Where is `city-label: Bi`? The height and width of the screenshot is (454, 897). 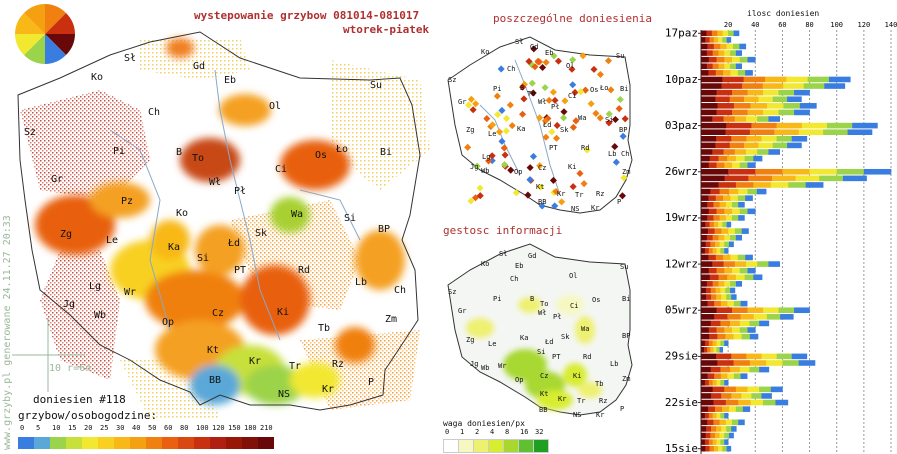 city-label: Bi is located at coordinates (626, 299).